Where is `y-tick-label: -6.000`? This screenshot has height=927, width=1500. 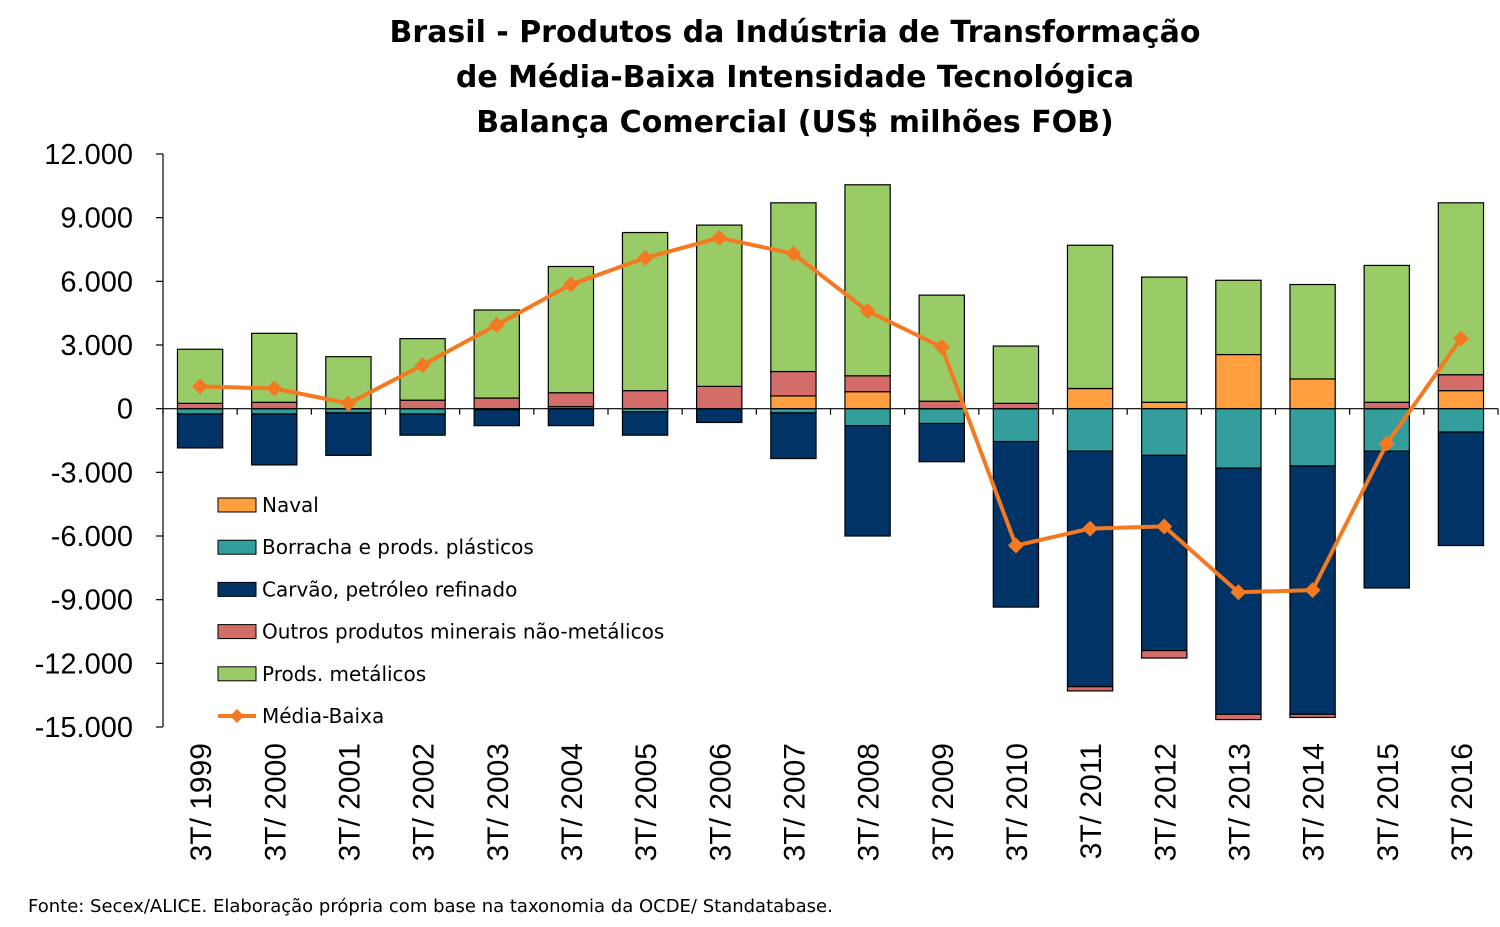 y-tick-label: -6.000 is located at coordinates (92, 537).